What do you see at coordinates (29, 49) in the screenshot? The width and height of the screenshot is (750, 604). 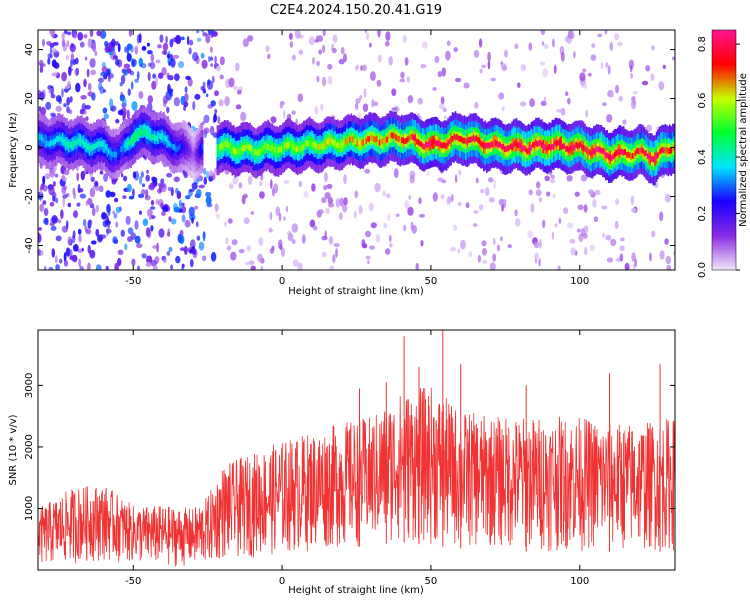 I see `spectrogram-y-tick-label: 40` at bounding box center [29, 49].